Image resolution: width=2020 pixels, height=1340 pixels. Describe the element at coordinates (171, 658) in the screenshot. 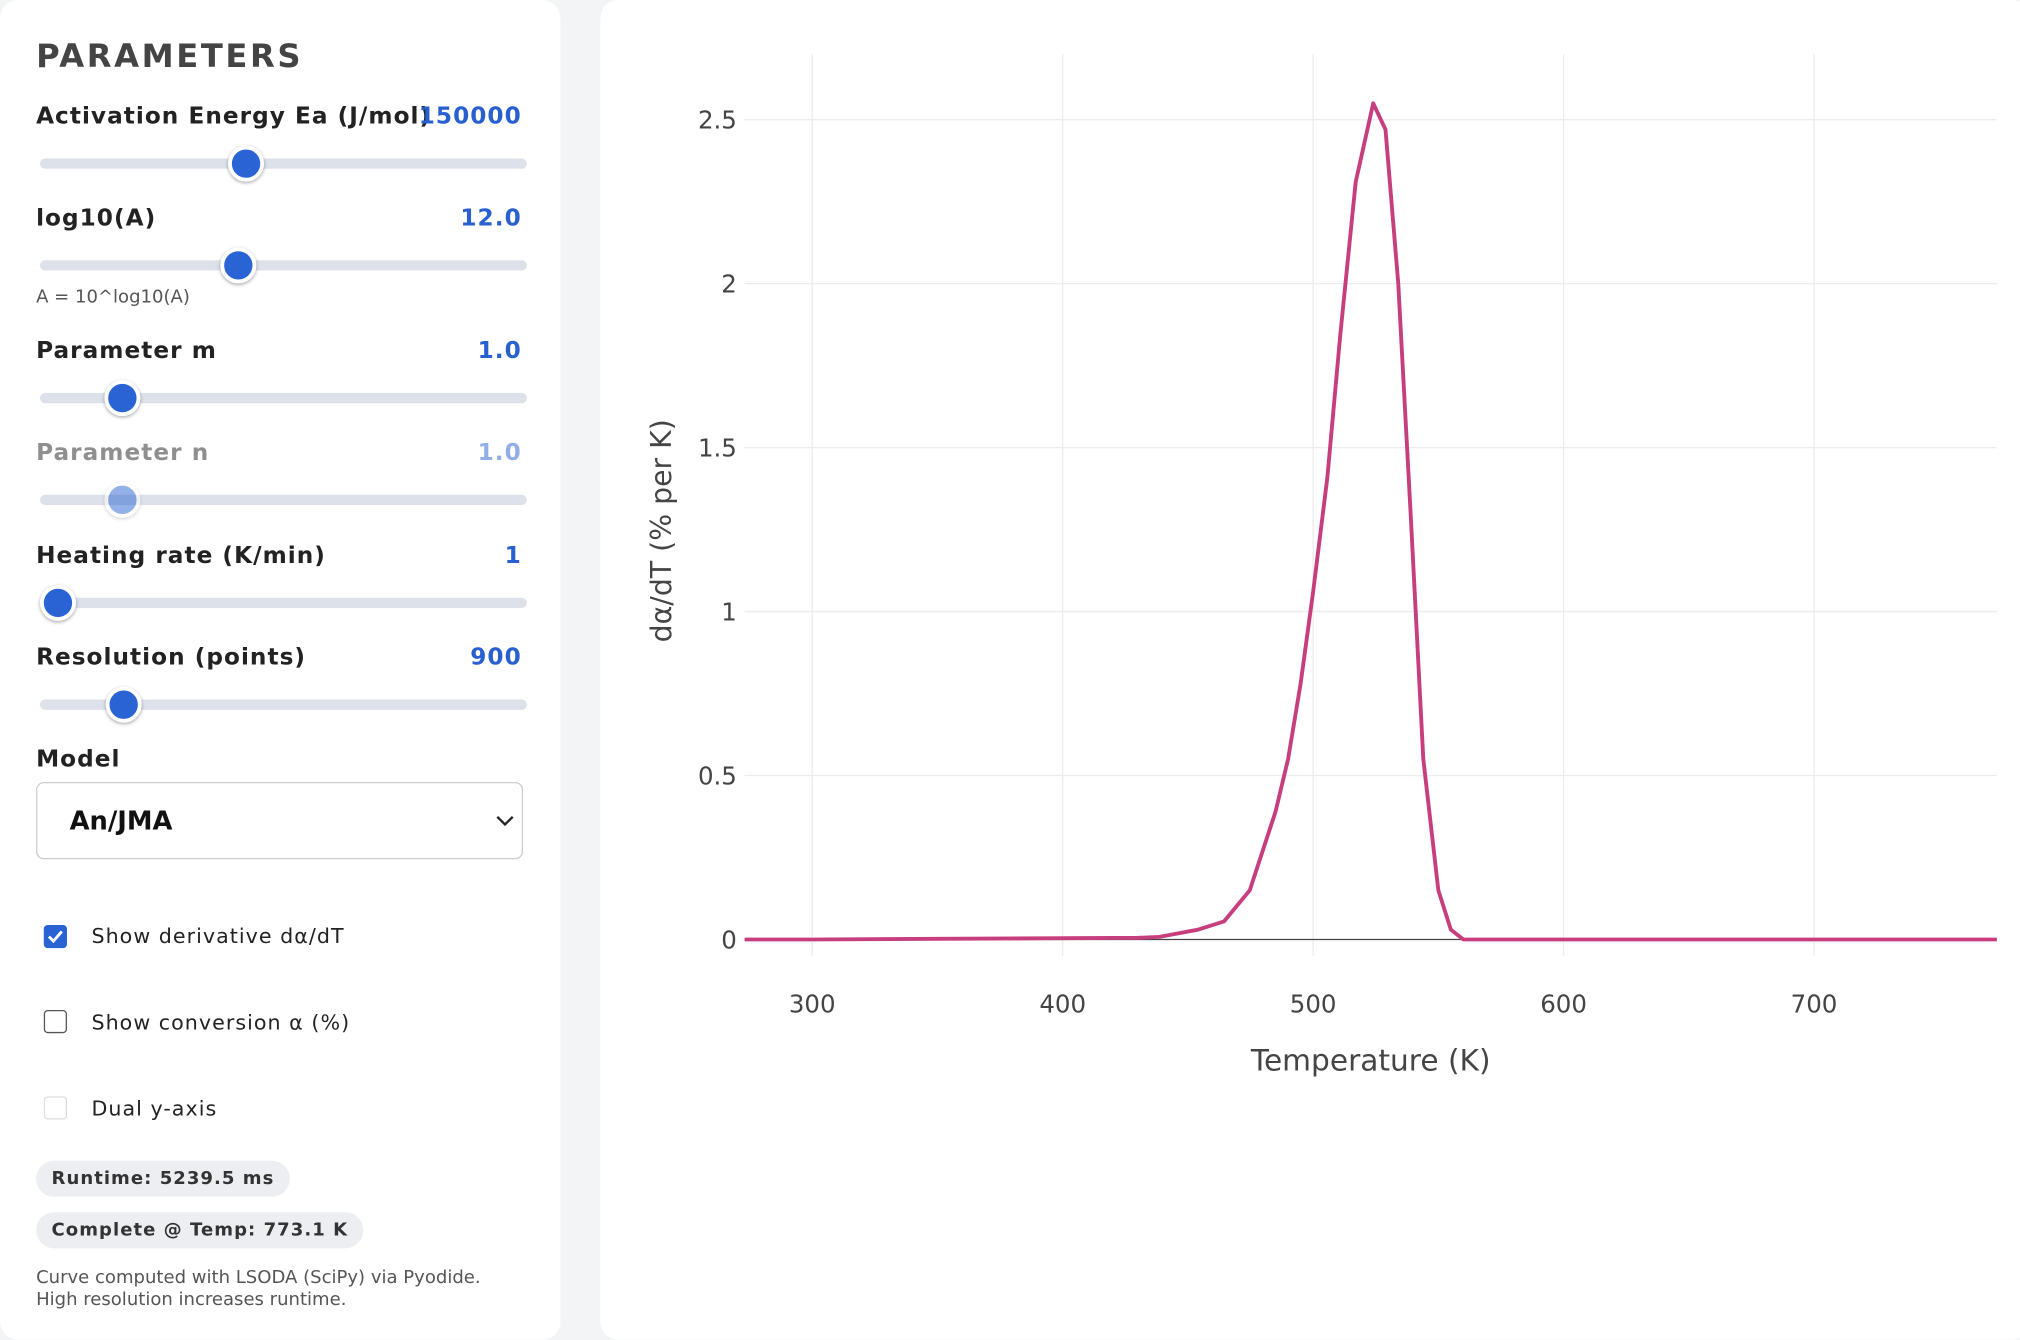

I see `slider-label: Resolution (points)` at that location.